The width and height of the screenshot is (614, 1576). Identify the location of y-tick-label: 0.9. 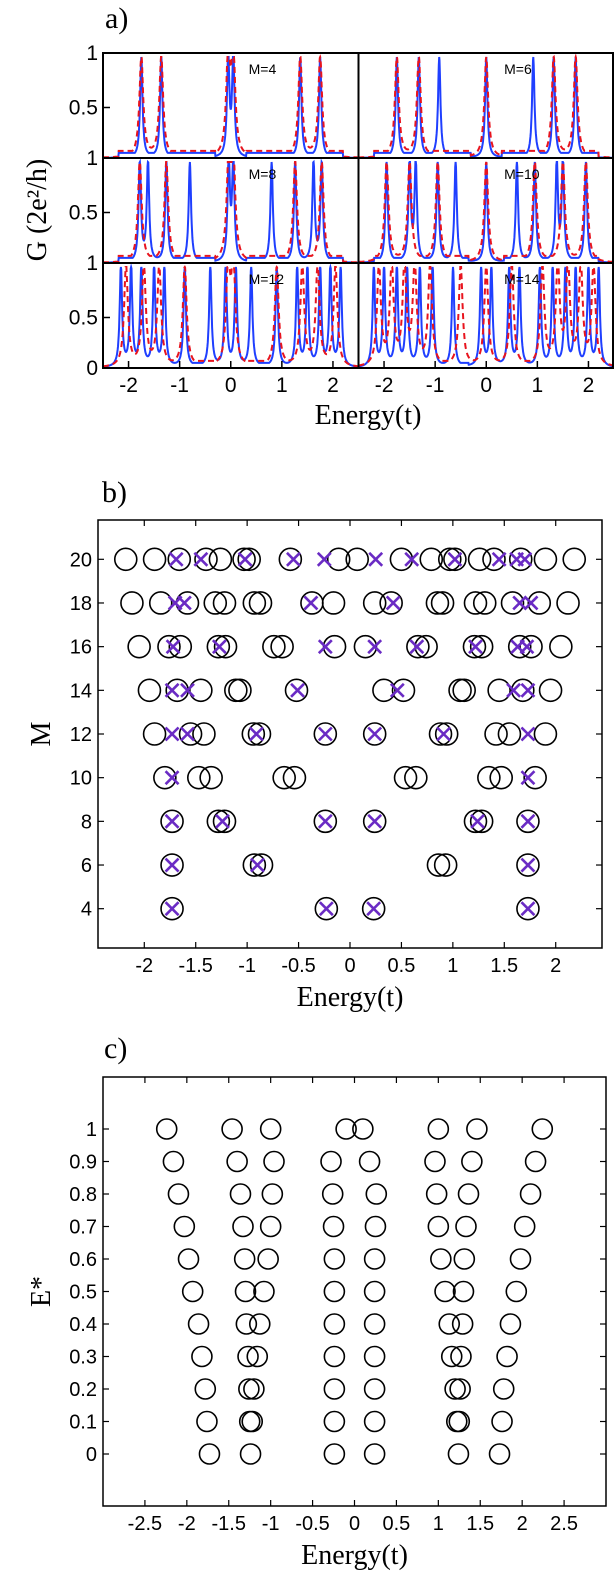
(83, 1163).